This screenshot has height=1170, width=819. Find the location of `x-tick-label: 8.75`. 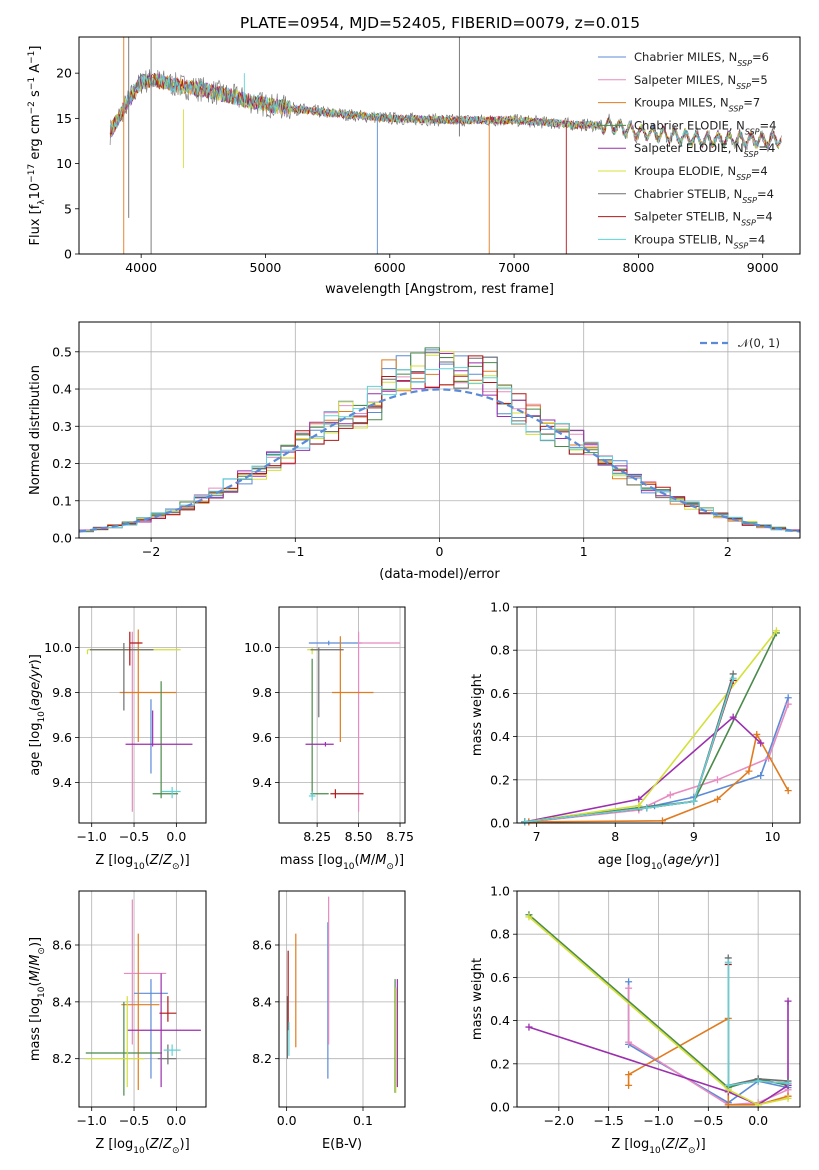

x-tick-label: 8.75 is located at coordinates (400, 836).